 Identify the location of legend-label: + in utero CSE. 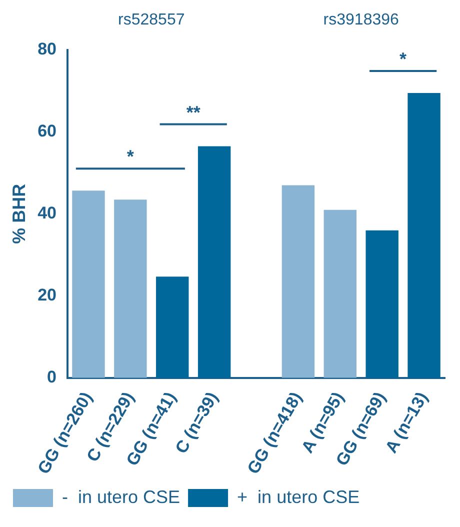
(298, 496).